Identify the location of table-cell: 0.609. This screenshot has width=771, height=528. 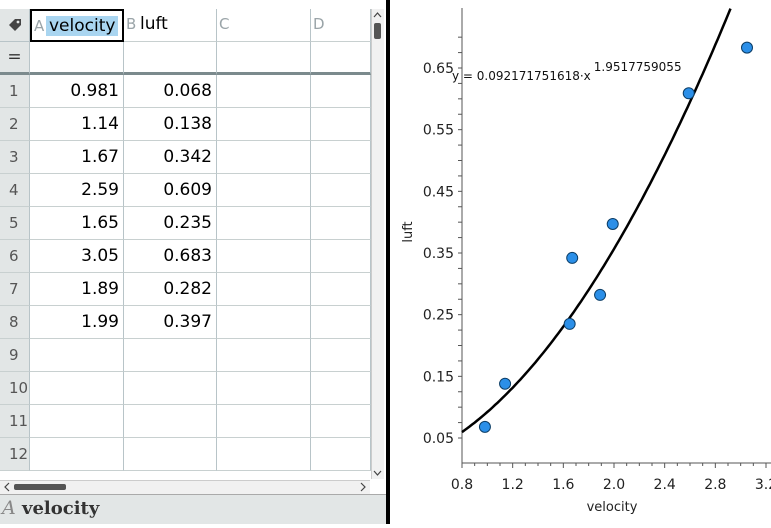
(170, 190).